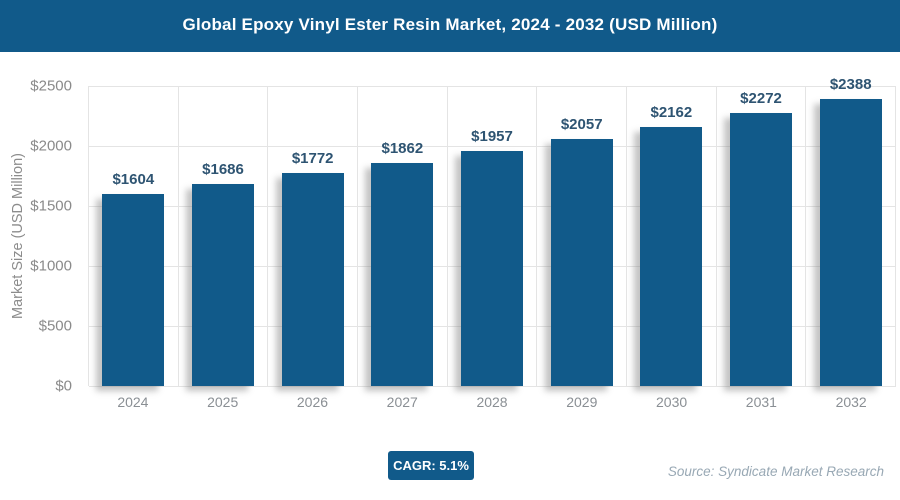 The width and height of the screenshot is (900, 500). Describe the element at coordinates (672, 402) in the screenshot. I see `x-tick-2030: 2030` at that location.